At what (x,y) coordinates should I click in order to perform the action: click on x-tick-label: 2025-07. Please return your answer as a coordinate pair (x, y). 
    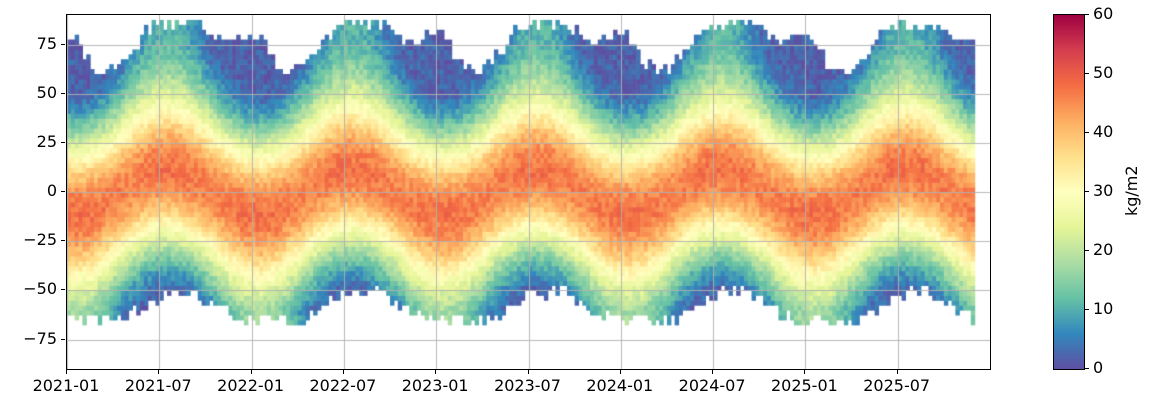
    Looking at the image, I should click on (897, 385).